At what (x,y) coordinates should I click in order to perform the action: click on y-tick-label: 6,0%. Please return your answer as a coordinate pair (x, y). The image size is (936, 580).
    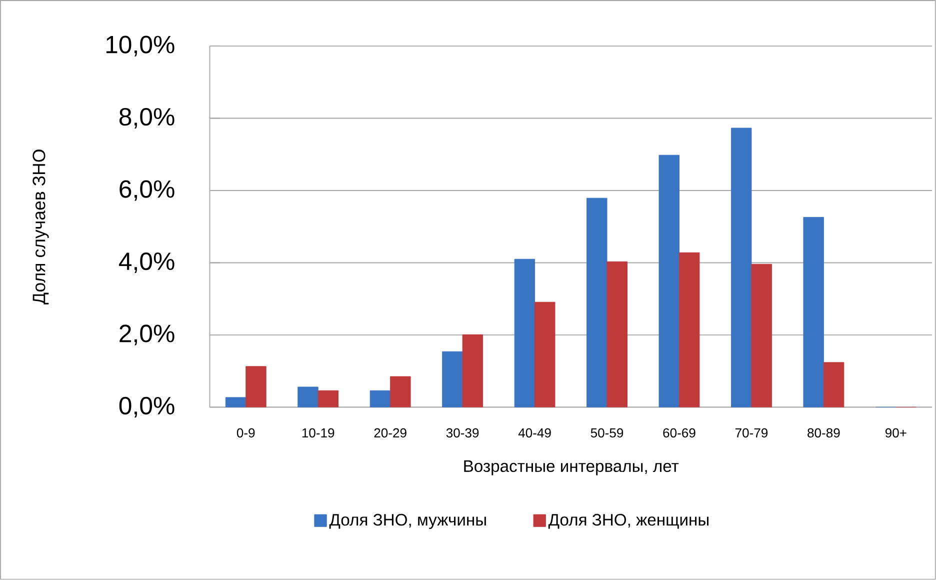
    Looking at the image, I should click on (147, 190).